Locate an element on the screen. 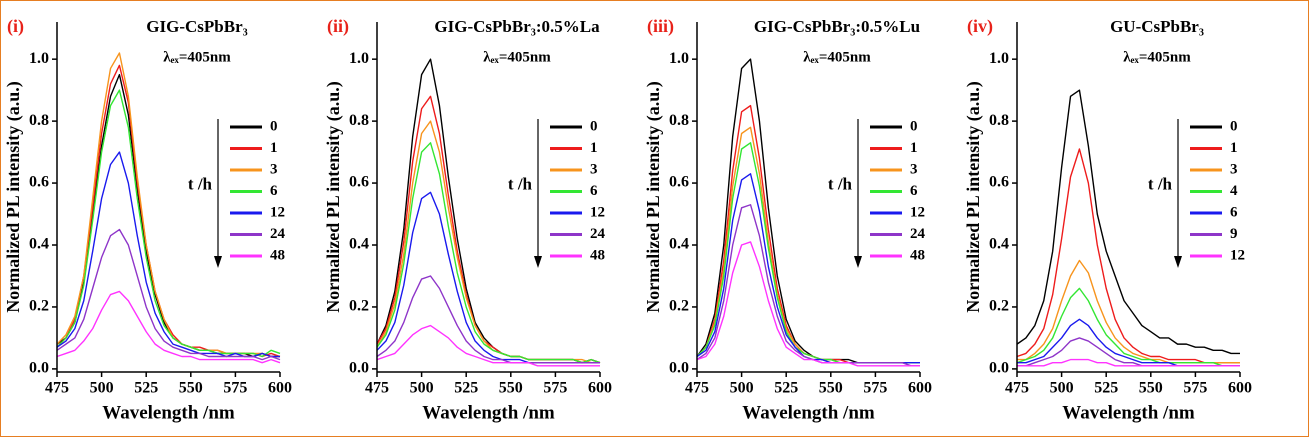 This screenshot has width=1309, height=437. panel-label: (i) is located at coordinates (15, 26).